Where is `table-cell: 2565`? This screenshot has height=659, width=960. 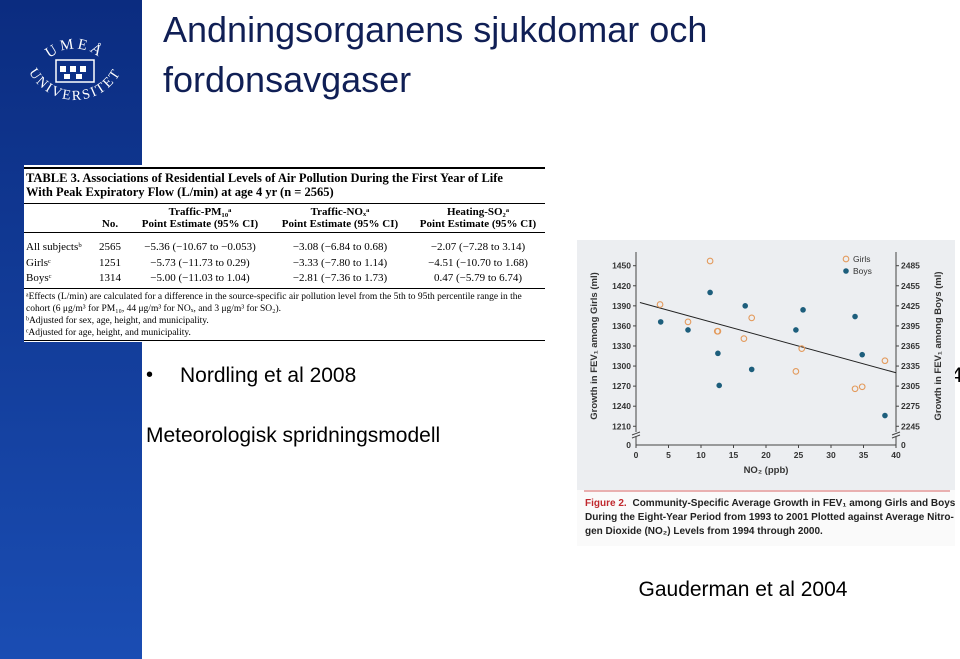
table-cell: 2565 is located at coordinates (110, 247).